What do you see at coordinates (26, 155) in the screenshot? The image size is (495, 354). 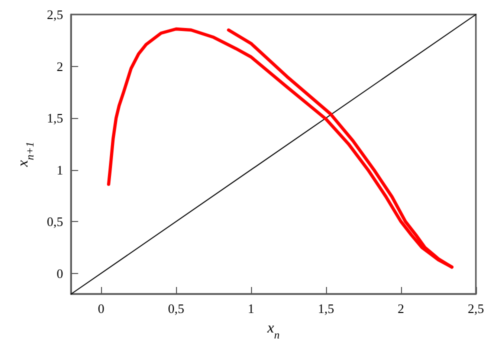 I see `y-axis-title: xn+1` at bounding box center [26, 155].